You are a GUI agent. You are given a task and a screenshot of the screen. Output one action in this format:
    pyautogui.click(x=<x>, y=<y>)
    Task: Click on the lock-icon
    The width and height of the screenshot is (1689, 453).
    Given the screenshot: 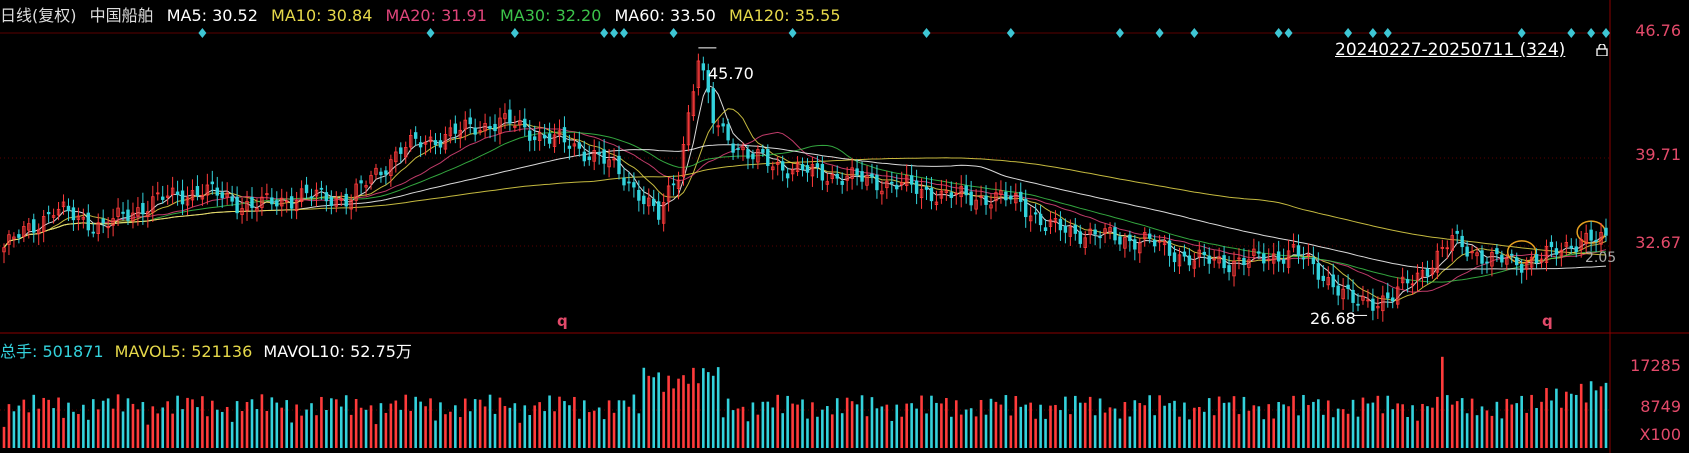 What is the action you would take?
    pyautogui.click(x=1602, y=50)
    